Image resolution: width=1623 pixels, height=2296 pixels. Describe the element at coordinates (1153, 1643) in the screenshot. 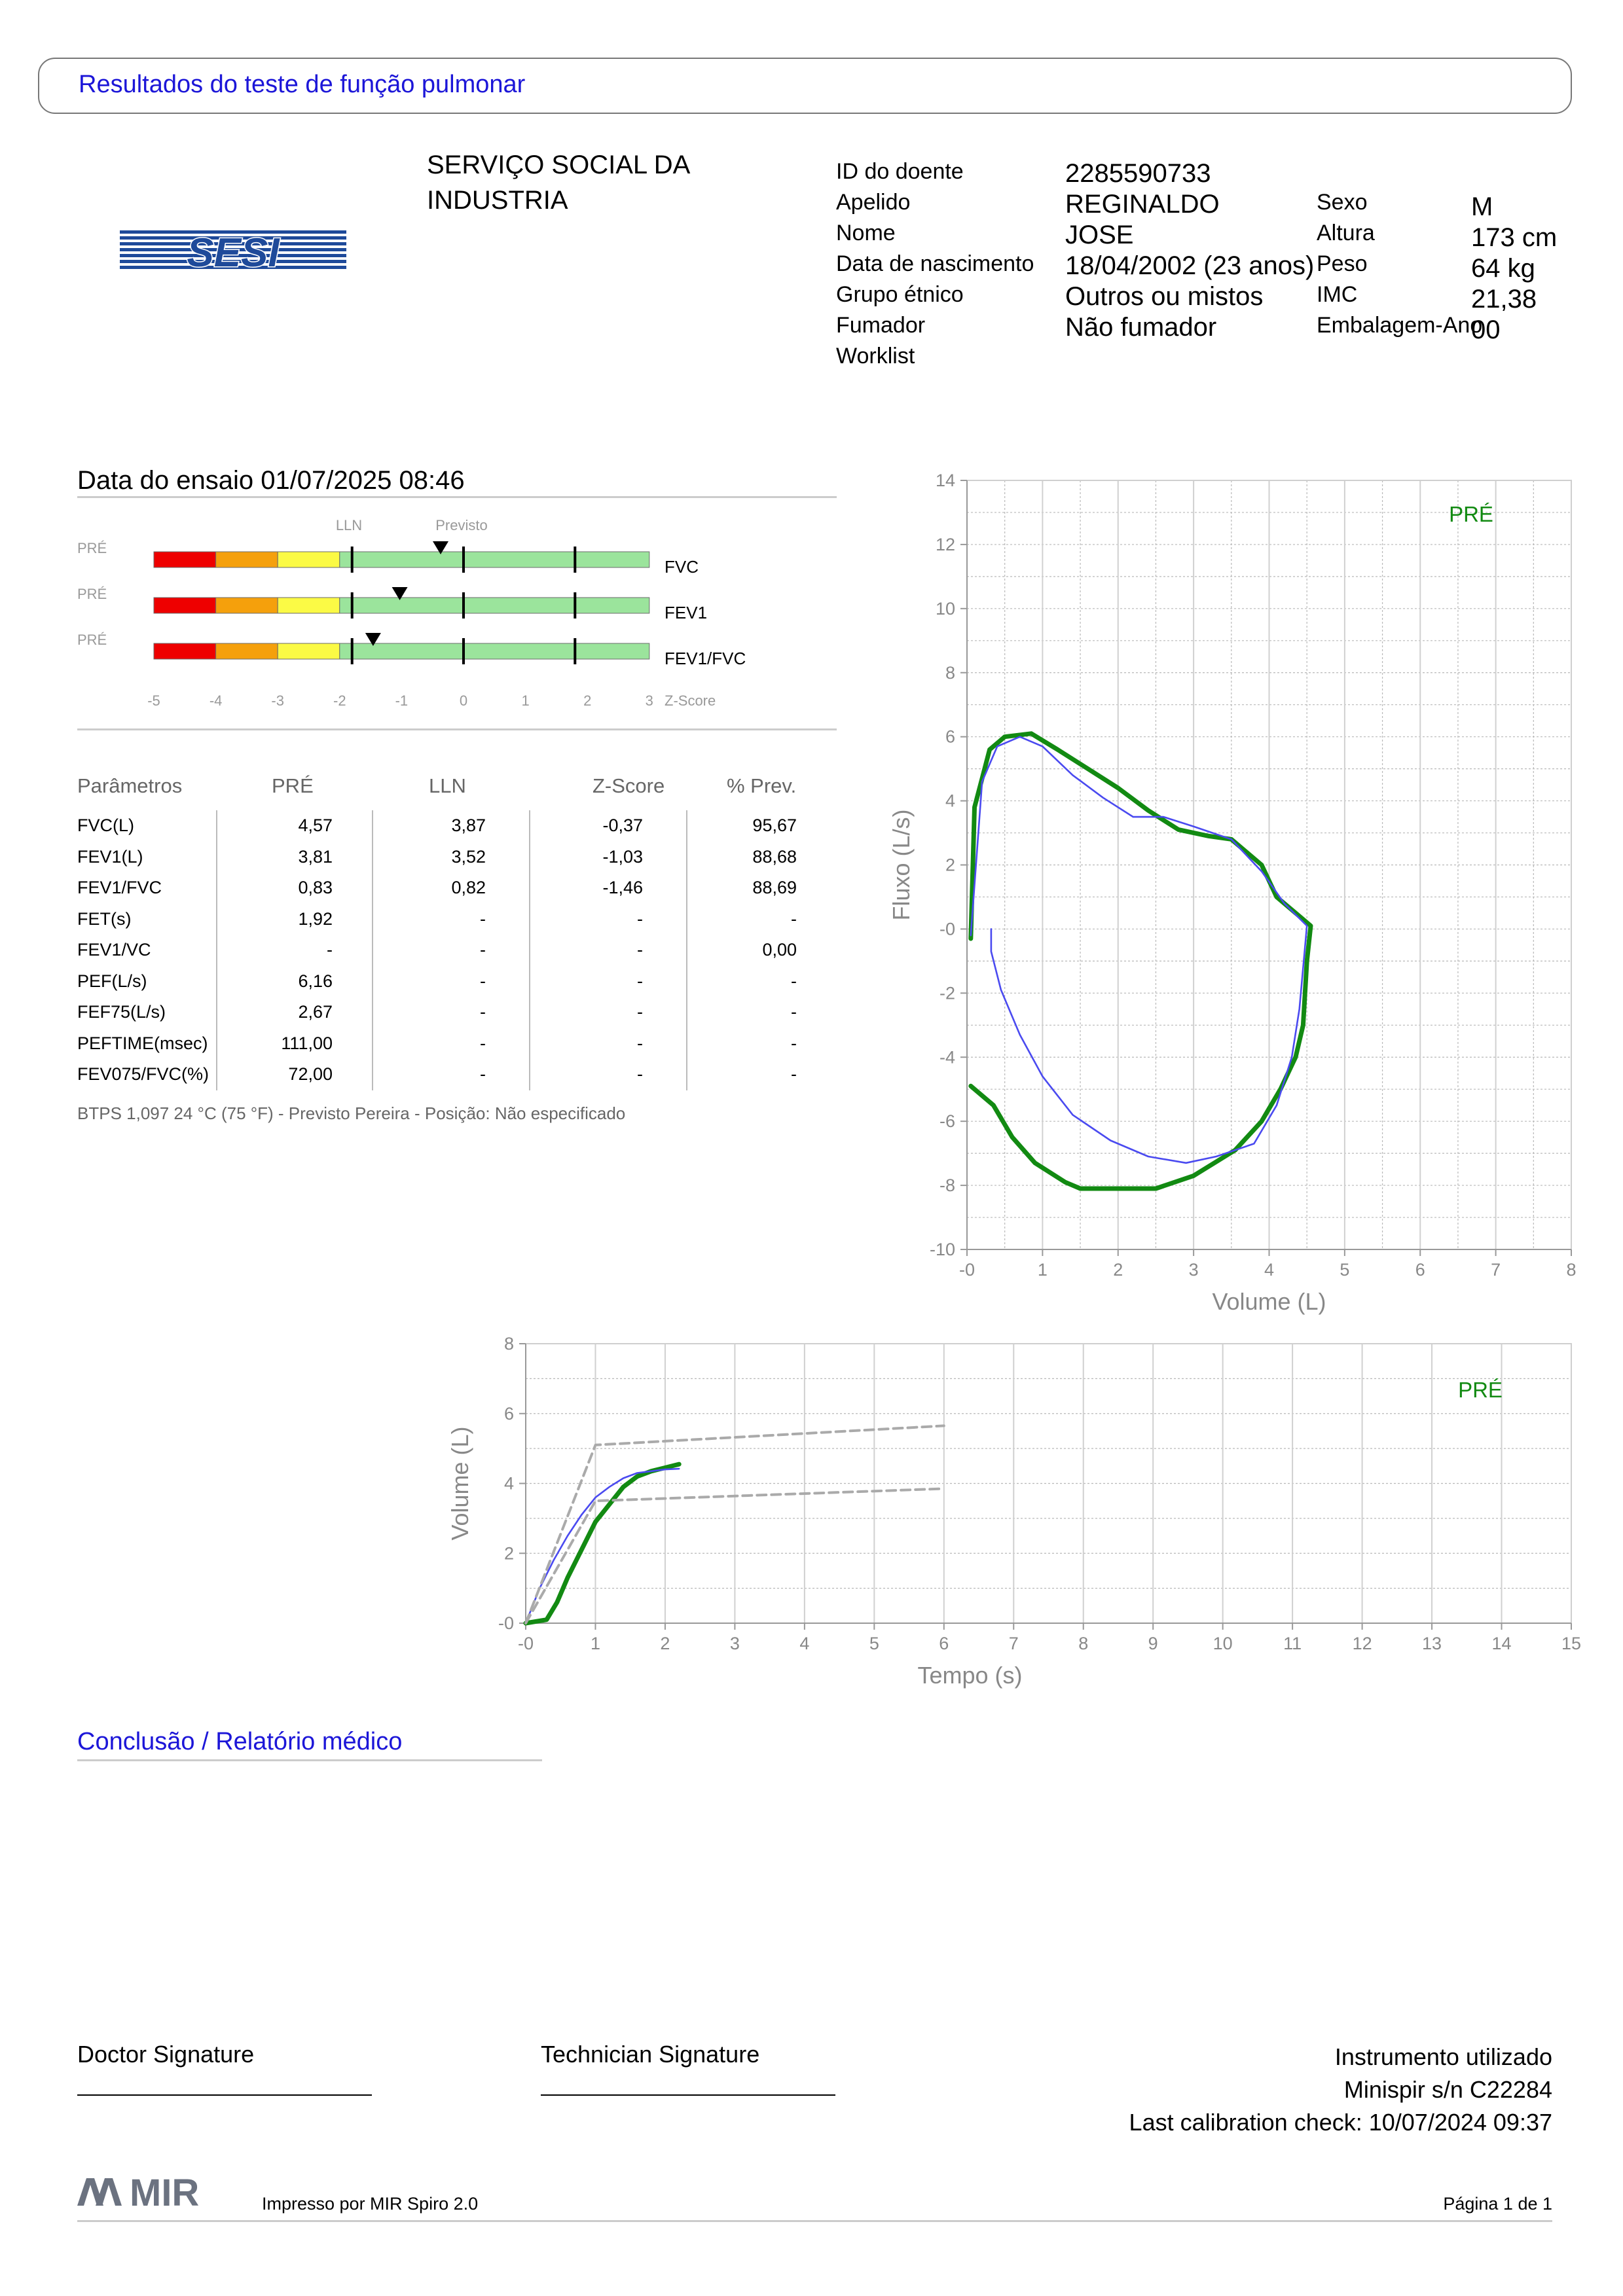

I see `x-tick-label: 9` at that location.